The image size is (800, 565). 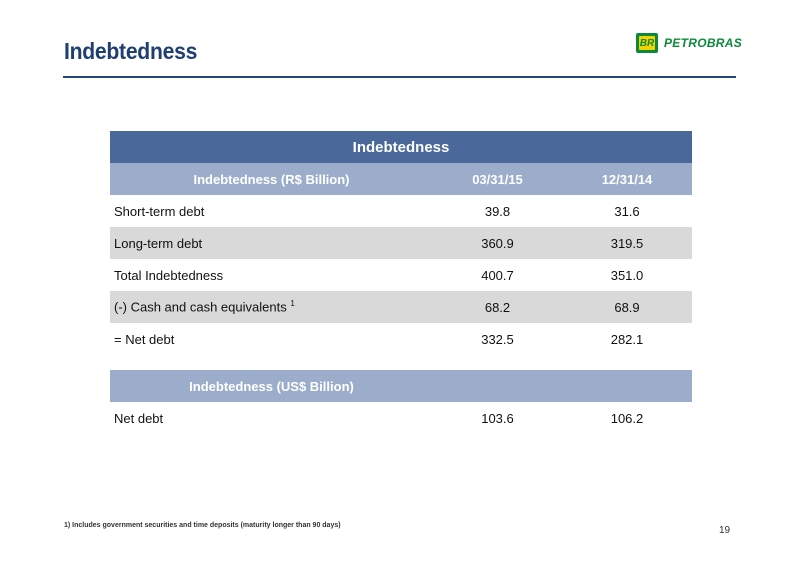 What do you see at coordinates (627, 307) in the screenshot?
I see `row-value-2: 68.9` at bounding box center [627, 307].